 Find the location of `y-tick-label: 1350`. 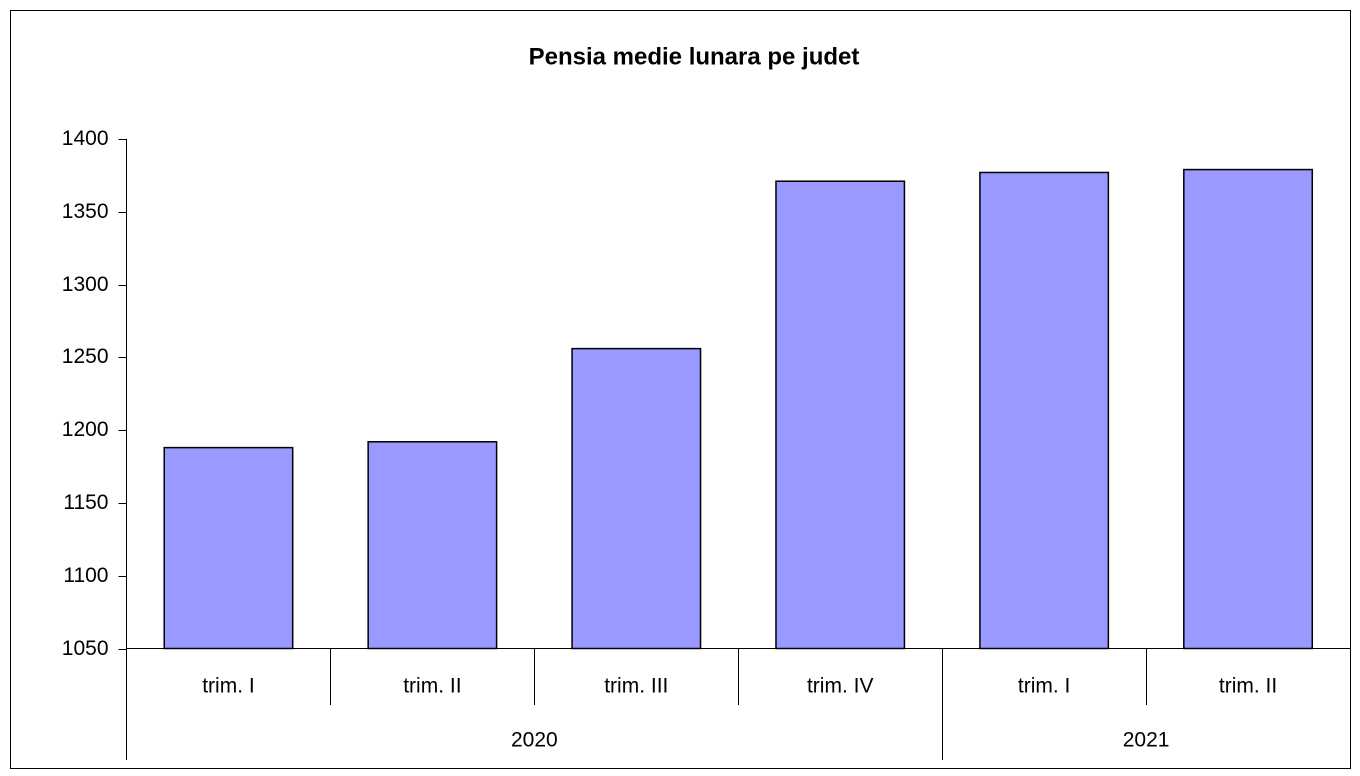

y-tick-label: 1350 is located at coordinates (85, 211).